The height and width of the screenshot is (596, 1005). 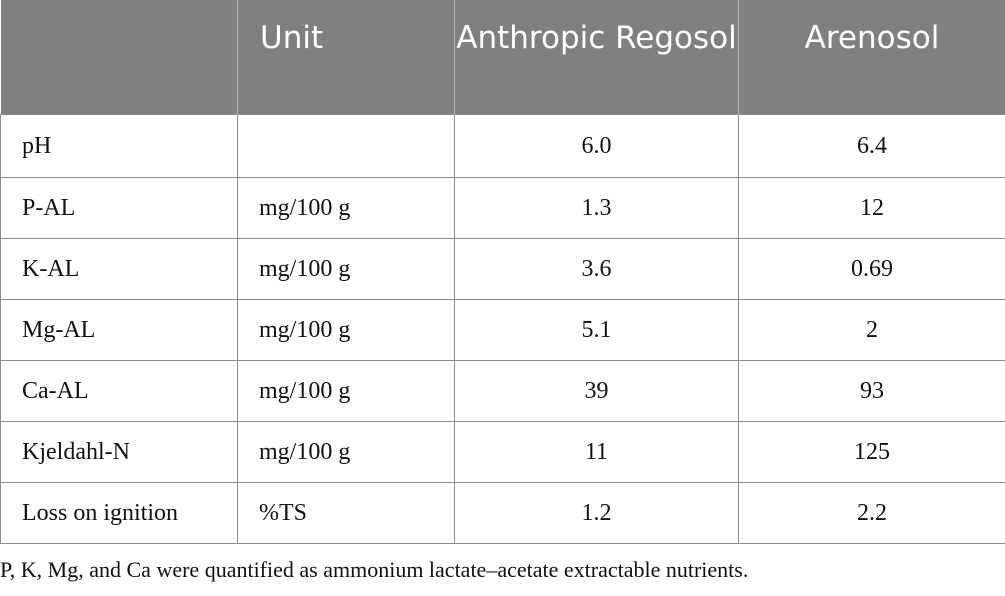 I want to click on row-anthropic-regosol-value: 1.2, so click(x=596, y=513).